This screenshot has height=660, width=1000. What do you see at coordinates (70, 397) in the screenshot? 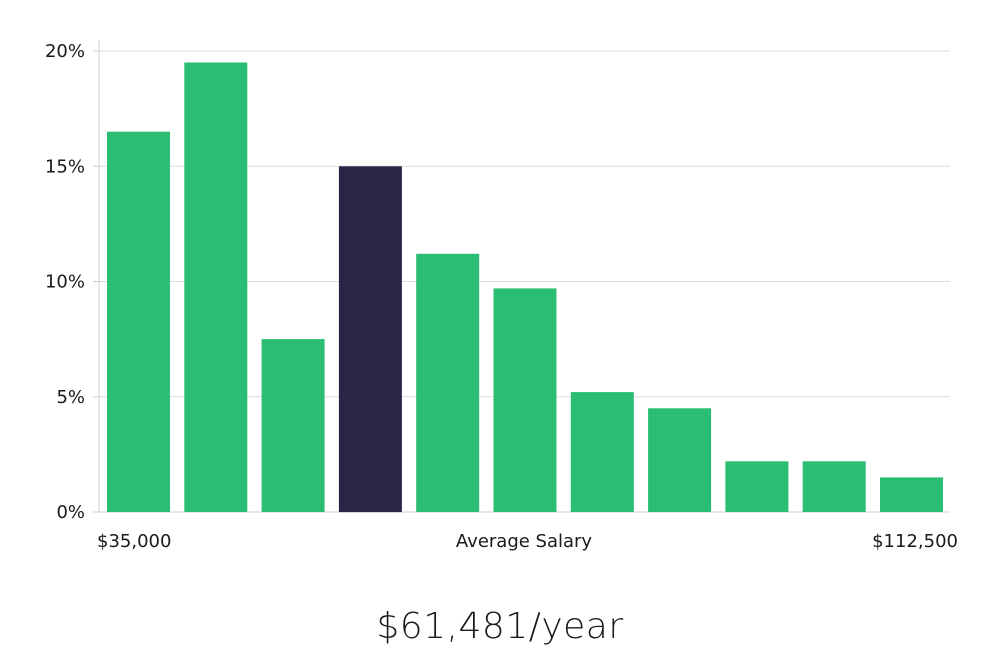
I see `y-tick-label: 5%` at bounding box center [70, 397].